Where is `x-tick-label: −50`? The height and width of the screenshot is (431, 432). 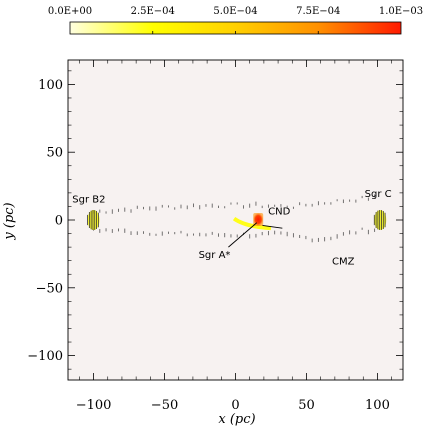 x-tick-label: −50 is located at coordinates (164, 405).